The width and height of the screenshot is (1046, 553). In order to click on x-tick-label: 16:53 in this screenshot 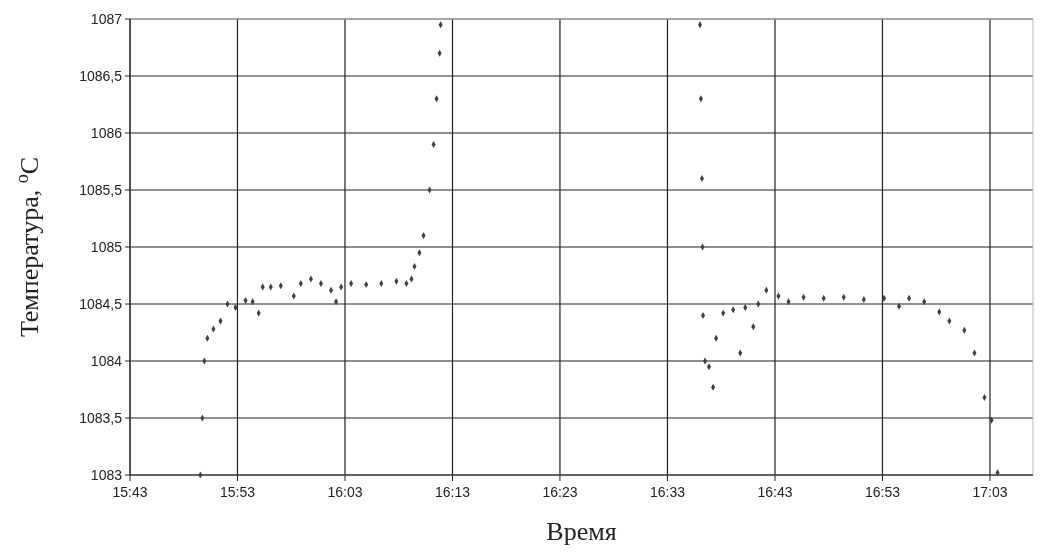, I will do `click(882, 492)`.